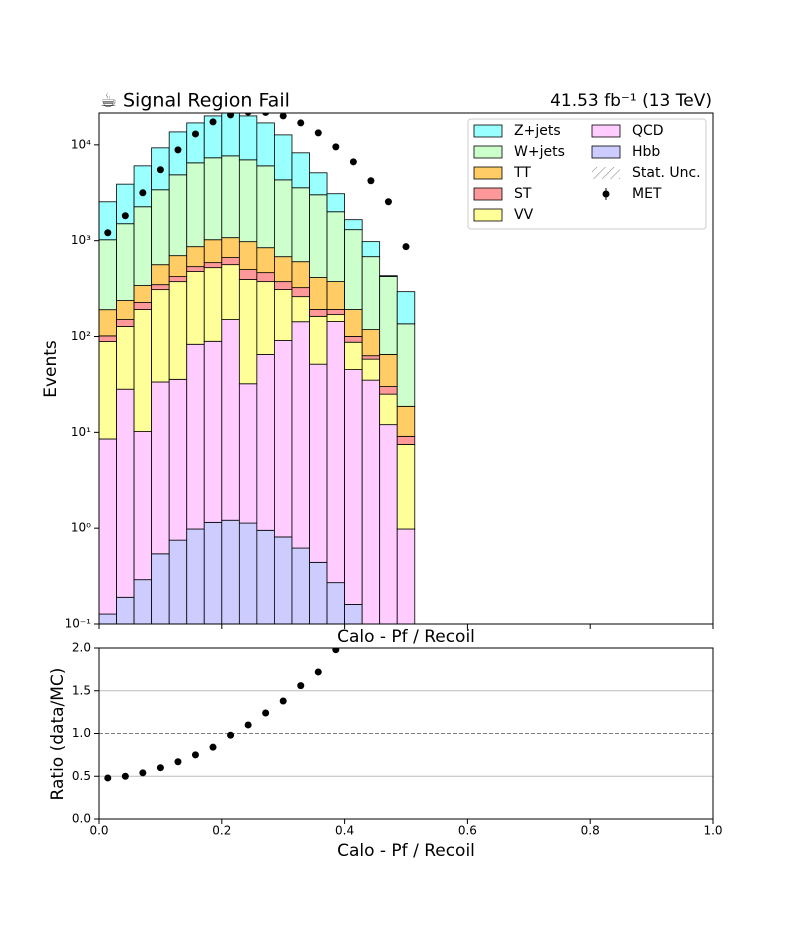 This screenshot has height=940, width=792. I want to click on y-tick-label: 10⁻¹, so click(78, 624).